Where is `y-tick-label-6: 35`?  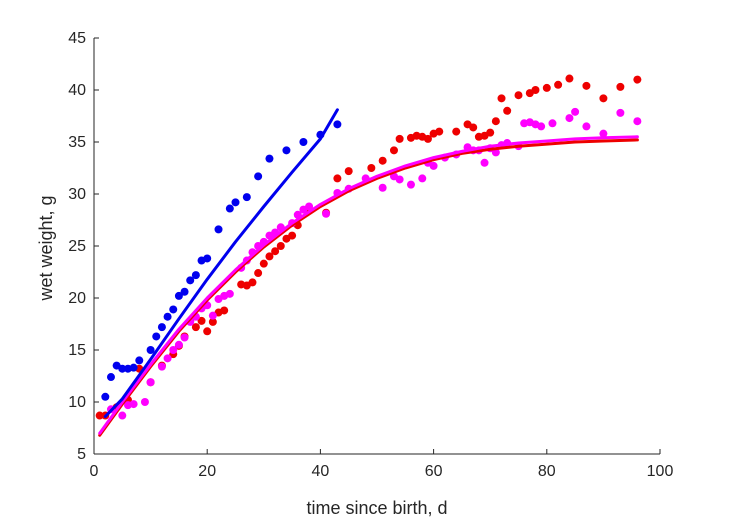
y-tick-label-6: 35 is located at coordinates (77, 142).